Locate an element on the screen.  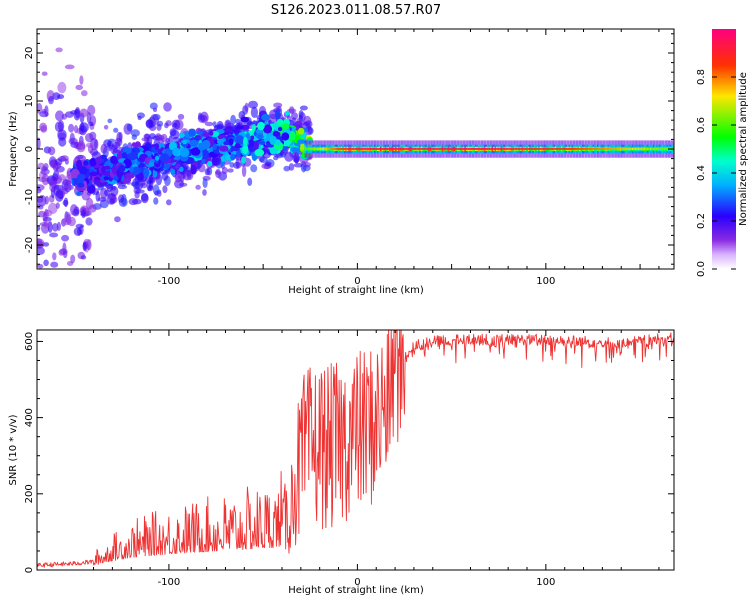
spectrogram-xlabel: Height of straight line (km) is located at coordinates (356, 290).